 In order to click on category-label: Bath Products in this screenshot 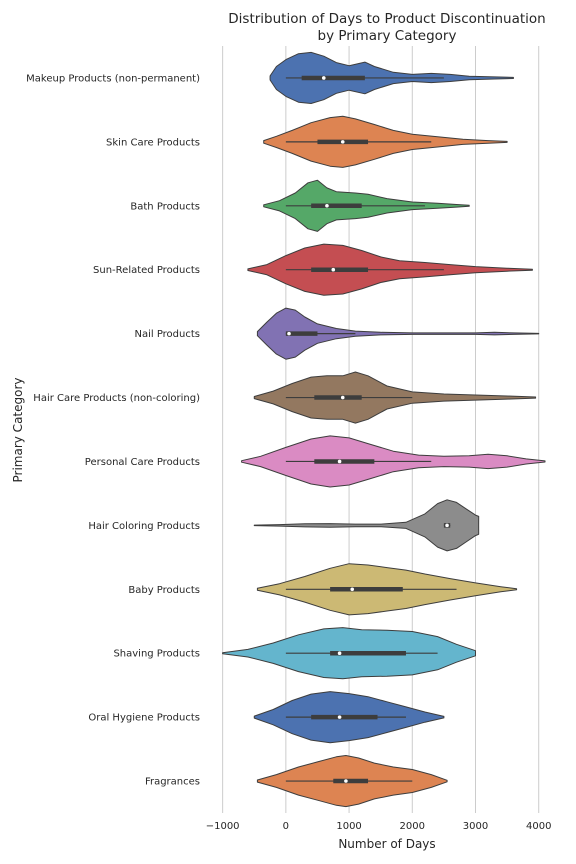, I will do `click(165, 206)`.